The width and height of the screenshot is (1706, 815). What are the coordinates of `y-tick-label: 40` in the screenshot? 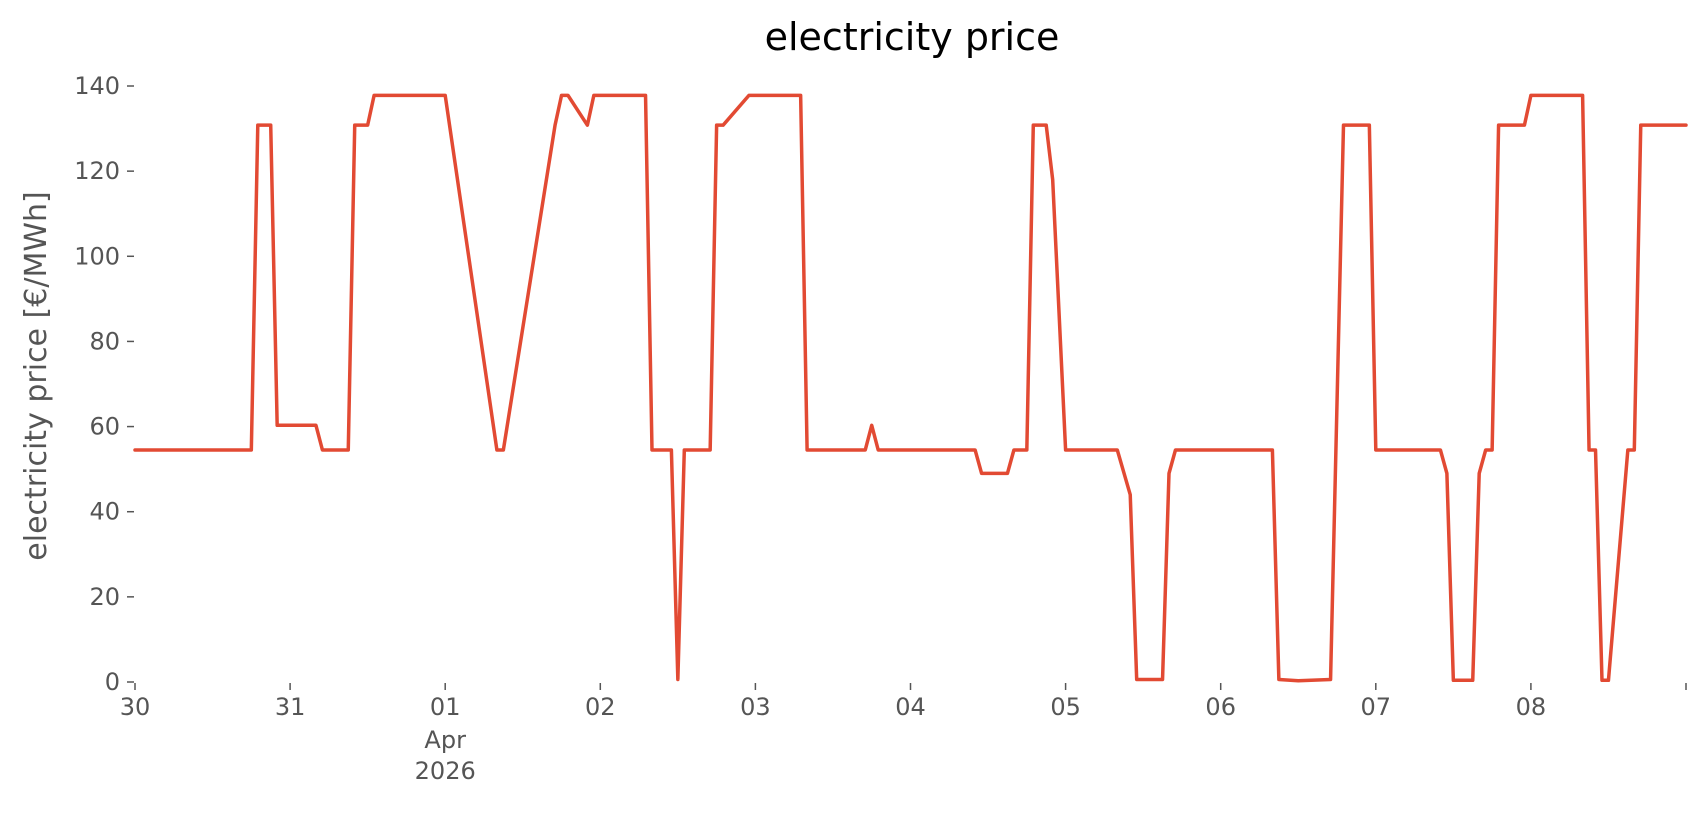 It's located at (104, 512).